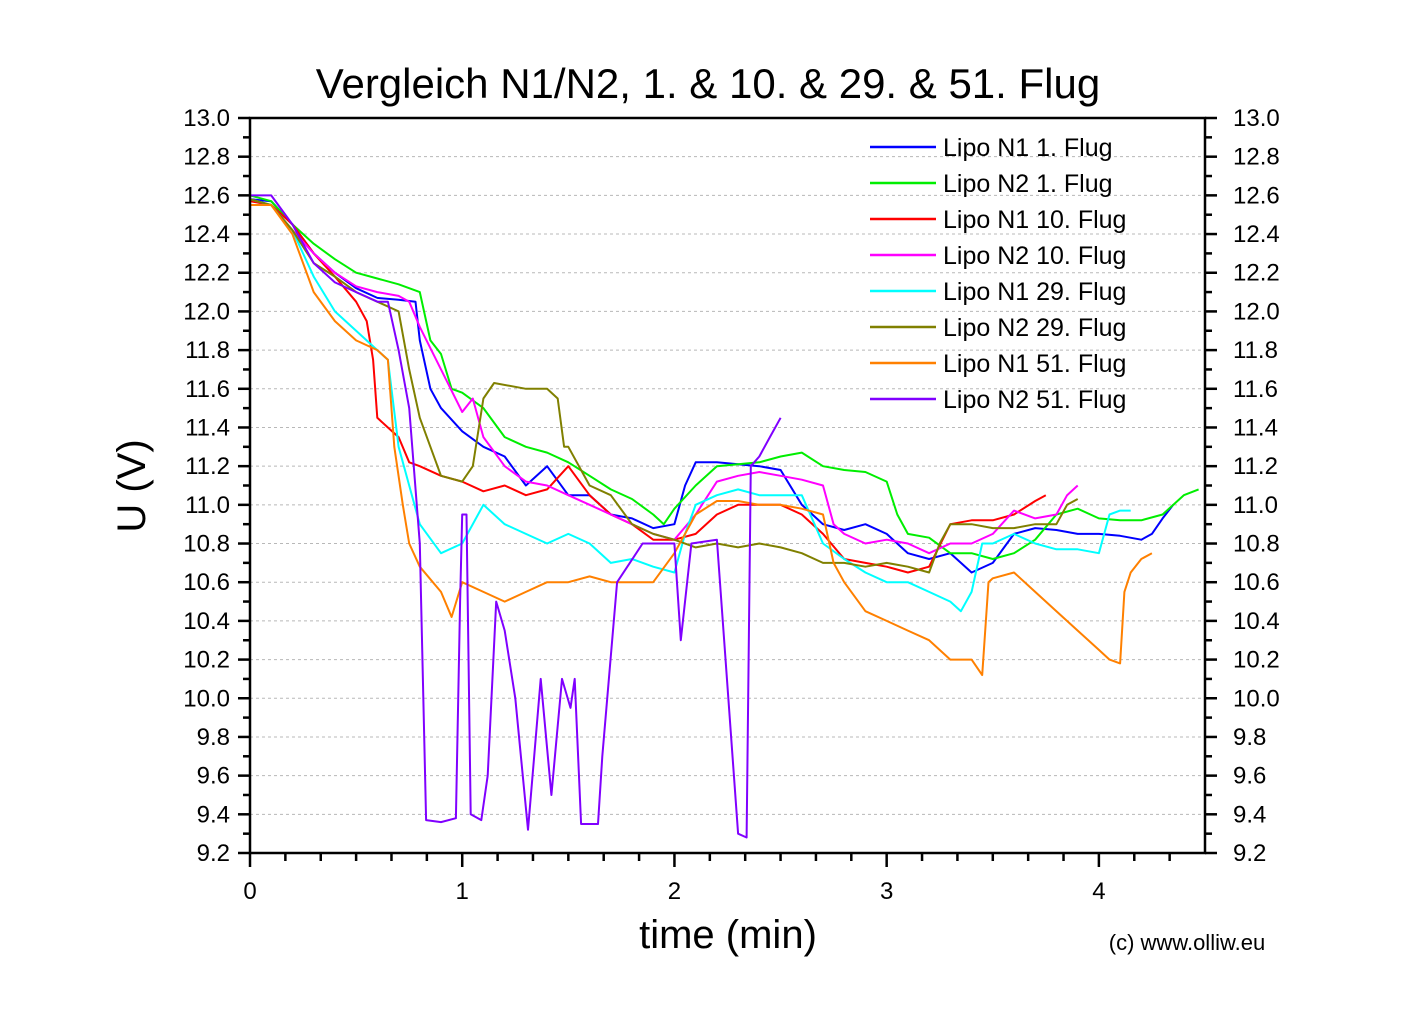 This screenshot has width=1401, height=1024. I want to click on y-tick-label-right: 11.8, so click(1255, 350).